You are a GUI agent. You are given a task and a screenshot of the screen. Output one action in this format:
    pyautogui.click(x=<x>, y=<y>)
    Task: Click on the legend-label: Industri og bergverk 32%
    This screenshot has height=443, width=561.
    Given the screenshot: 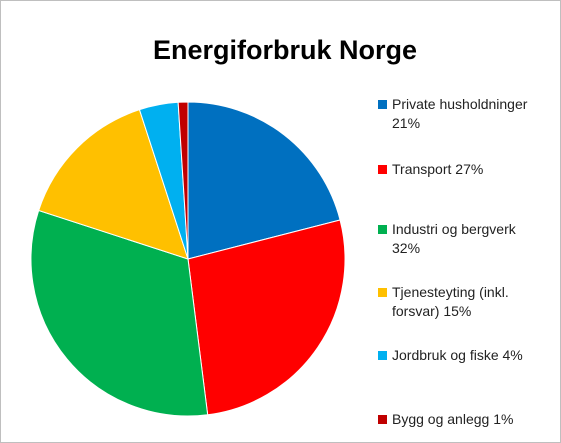 What is the action you would take?
    pyautogui.click(x=454, y=238)
    